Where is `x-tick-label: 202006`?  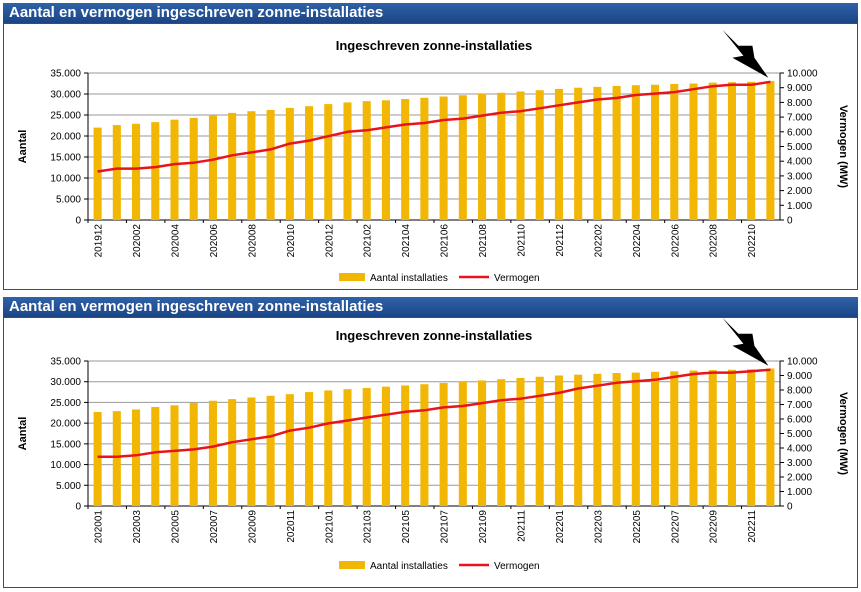 x-tick-label: 202006 is located at coordinates (214, 241).